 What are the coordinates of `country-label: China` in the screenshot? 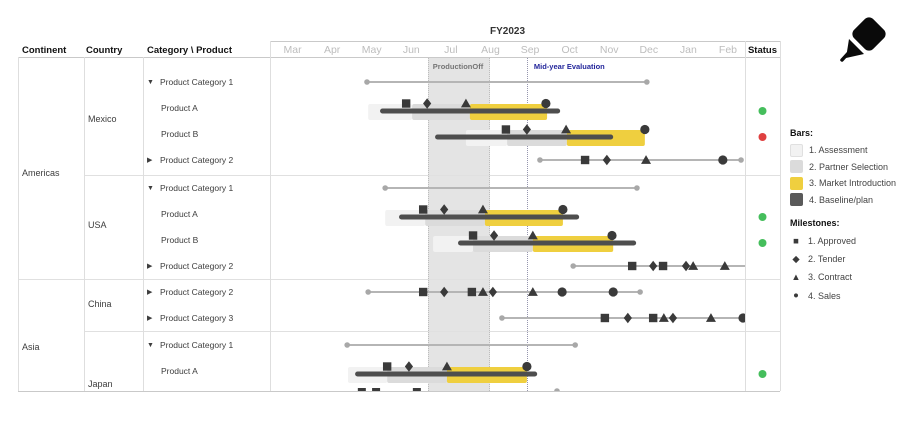 It's located at (100, 304).